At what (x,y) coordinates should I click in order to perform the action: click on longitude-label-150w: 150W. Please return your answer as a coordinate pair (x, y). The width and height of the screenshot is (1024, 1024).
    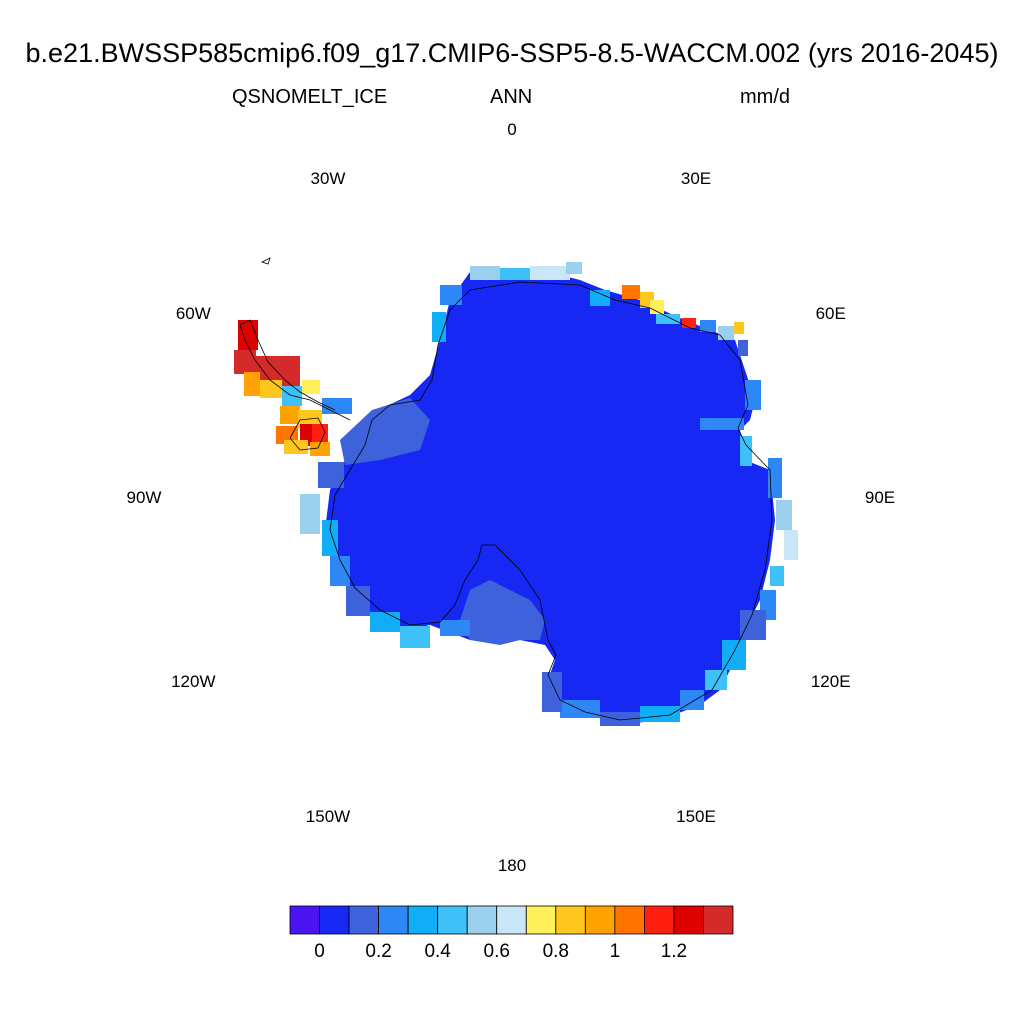
    Looking at the image, I should click on (328, 816).